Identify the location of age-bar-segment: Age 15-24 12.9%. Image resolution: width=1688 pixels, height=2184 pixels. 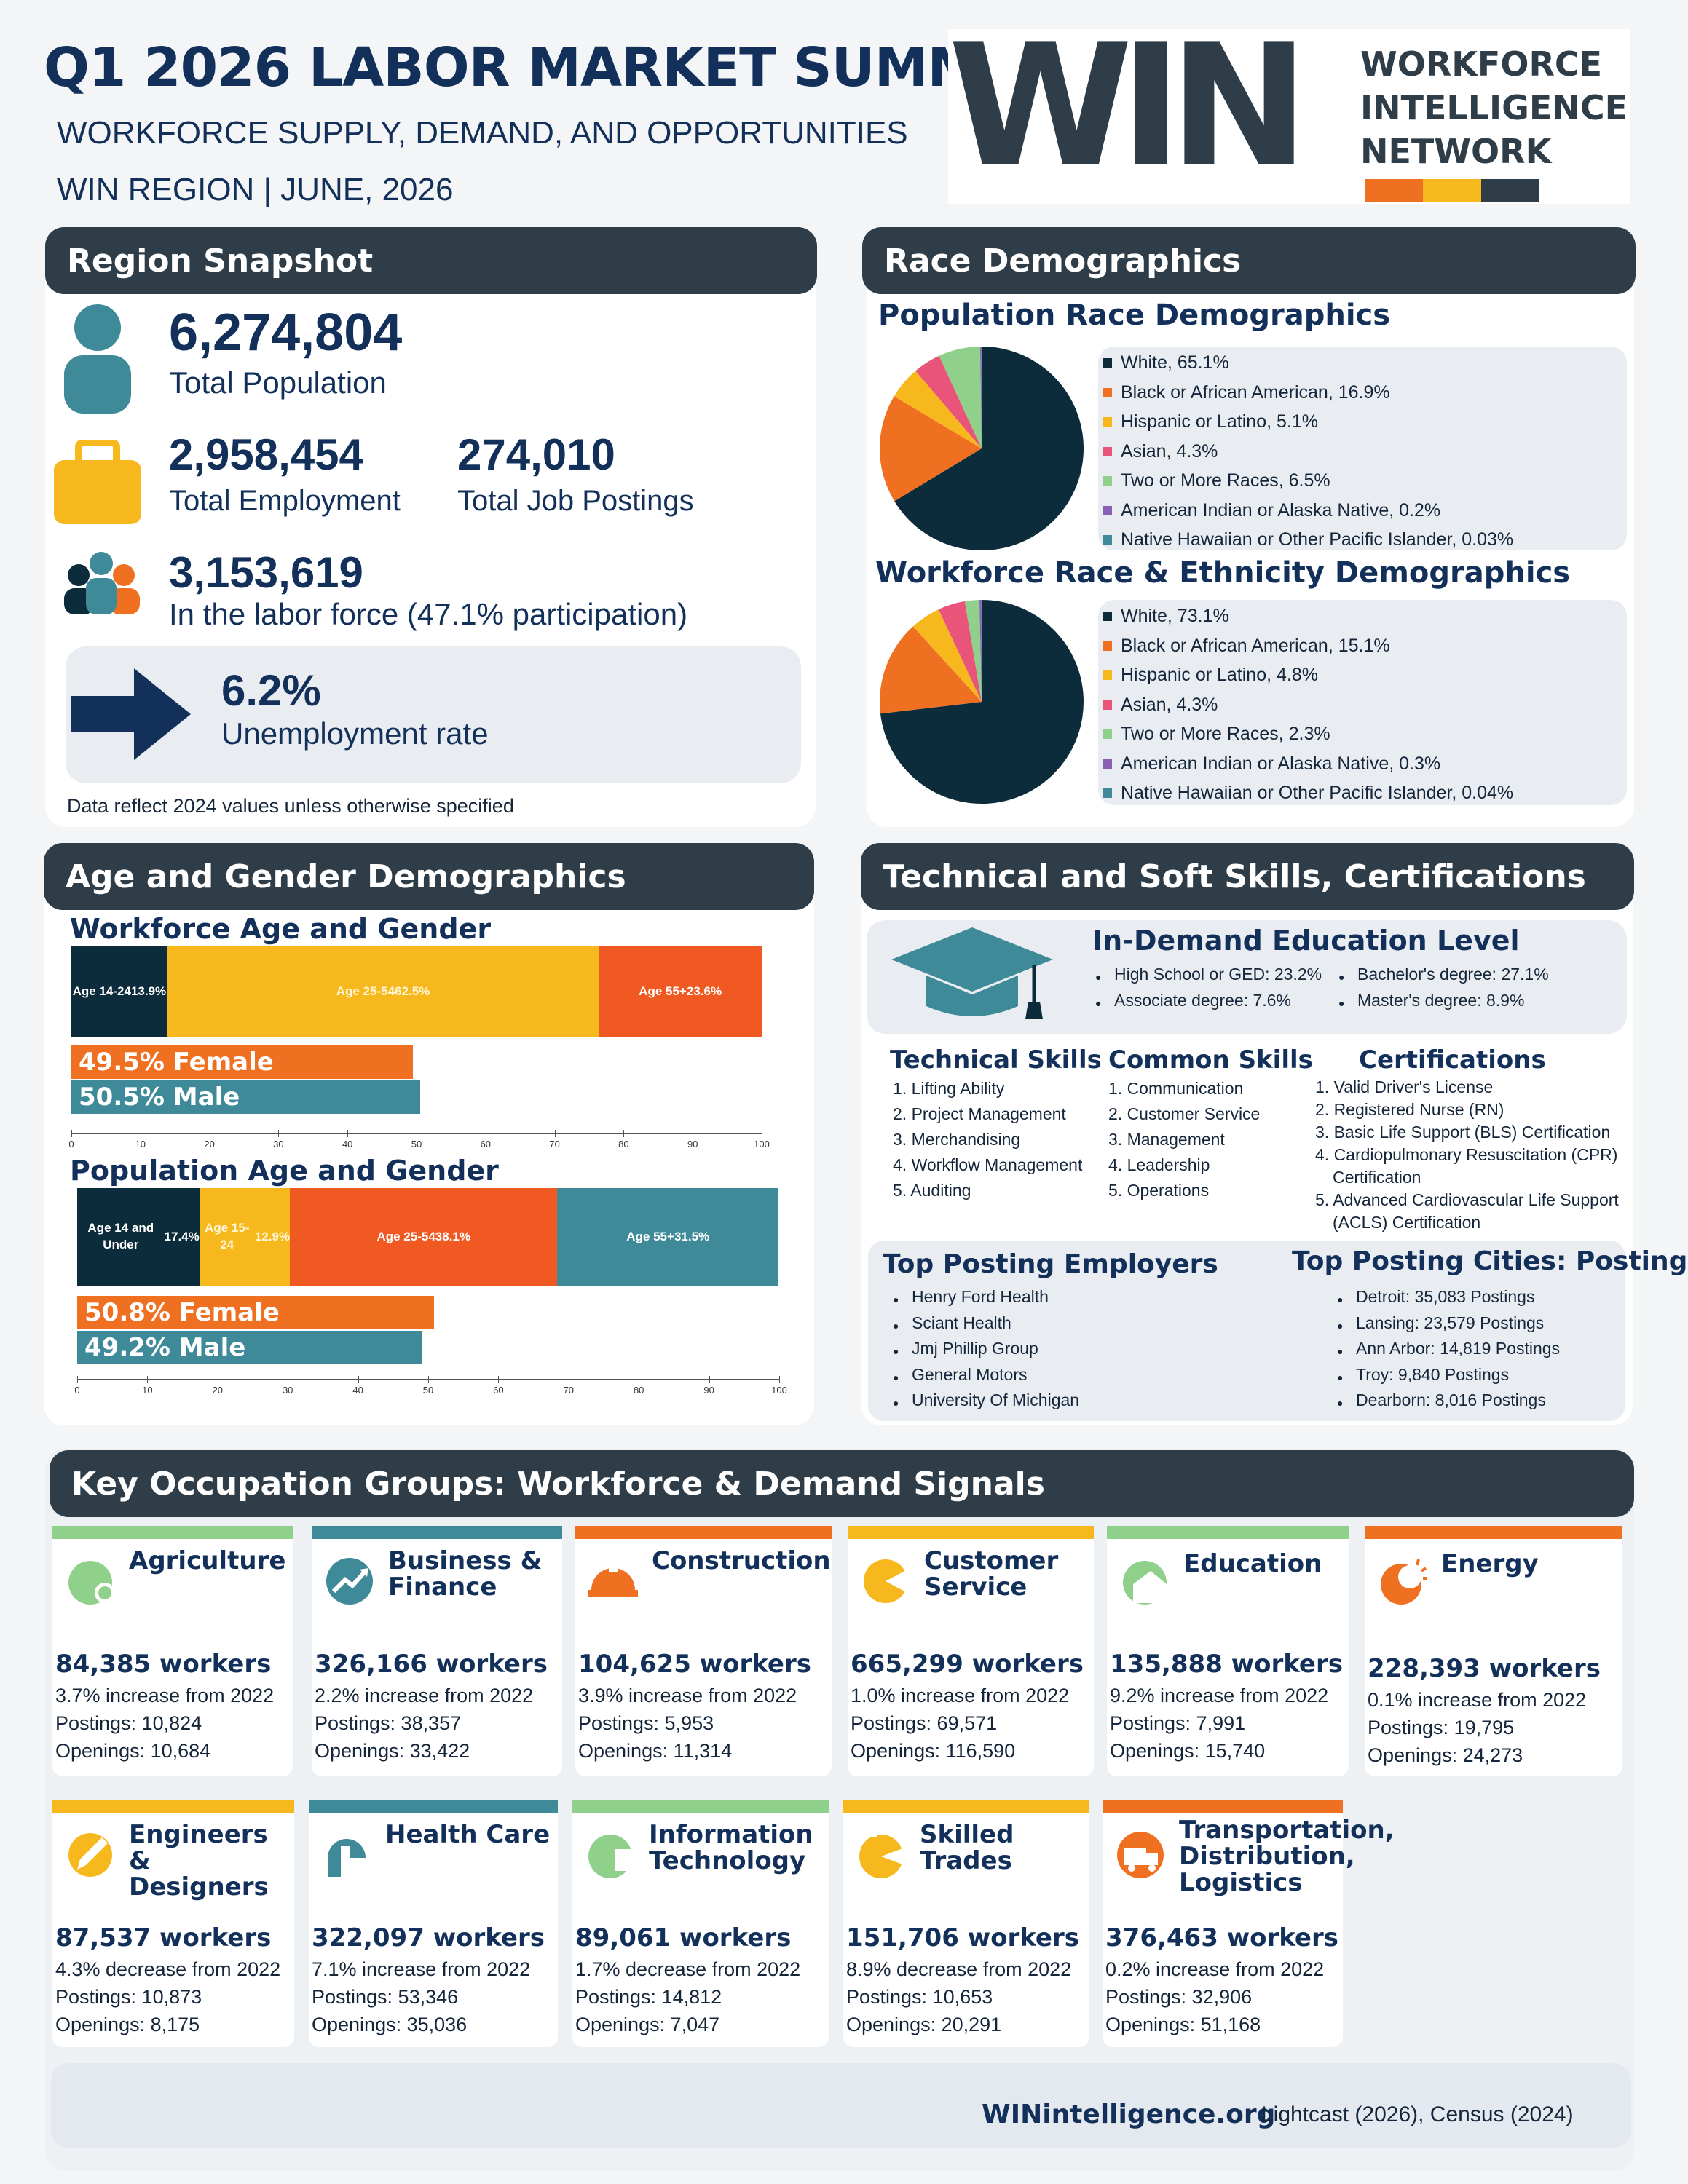
(245, 1237).